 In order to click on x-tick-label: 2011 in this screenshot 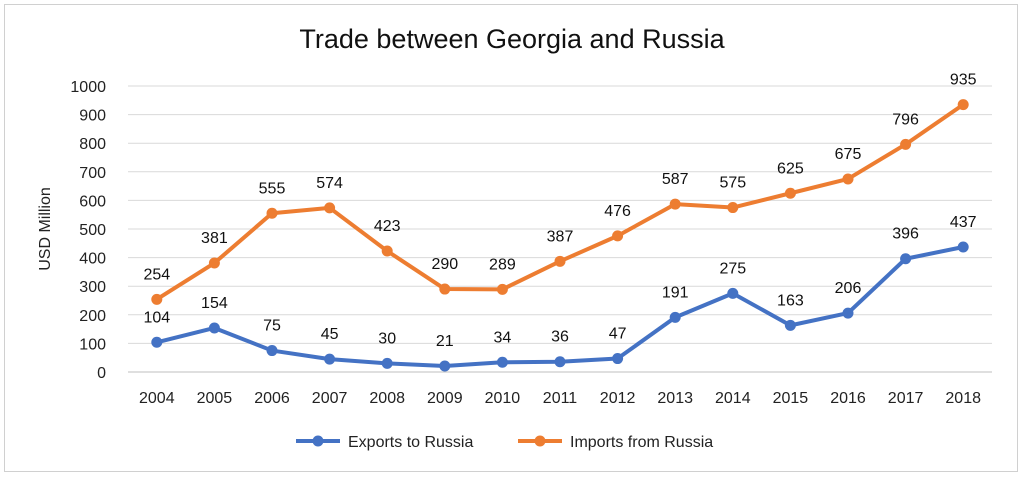, I will do `click(560, 398)`.